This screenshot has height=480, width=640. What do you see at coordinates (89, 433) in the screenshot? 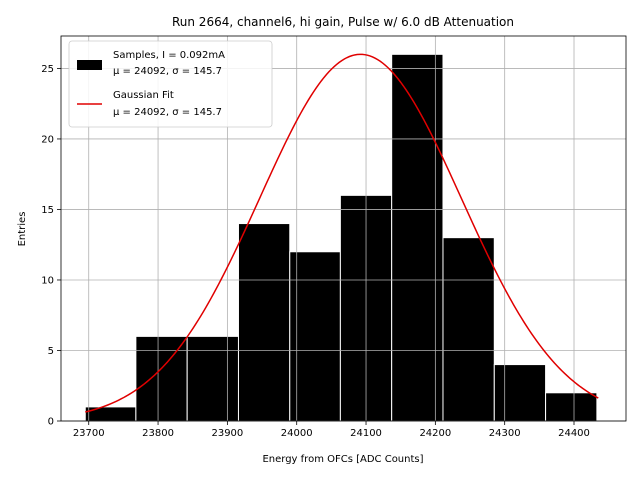
I see `x-tick-label: 23700` at bounding box center [89, 433].